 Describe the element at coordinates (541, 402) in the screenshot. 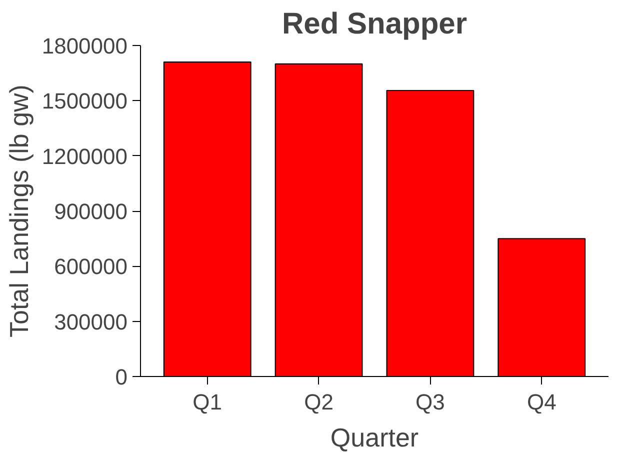

I see `x-tick-label: Q4` at that location.